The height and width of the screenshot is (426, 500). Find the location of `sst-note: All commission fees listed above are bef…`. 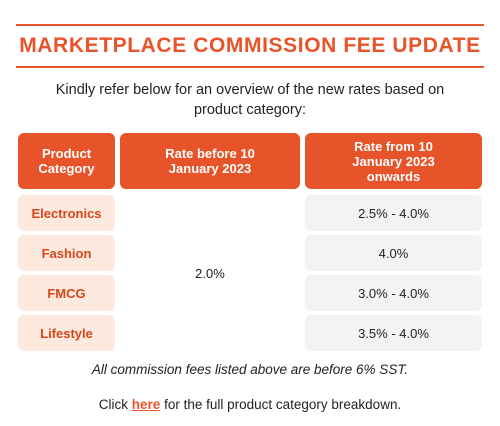

sst-note: All commission fees listed above are bef… is located at coordinates (250, 369).